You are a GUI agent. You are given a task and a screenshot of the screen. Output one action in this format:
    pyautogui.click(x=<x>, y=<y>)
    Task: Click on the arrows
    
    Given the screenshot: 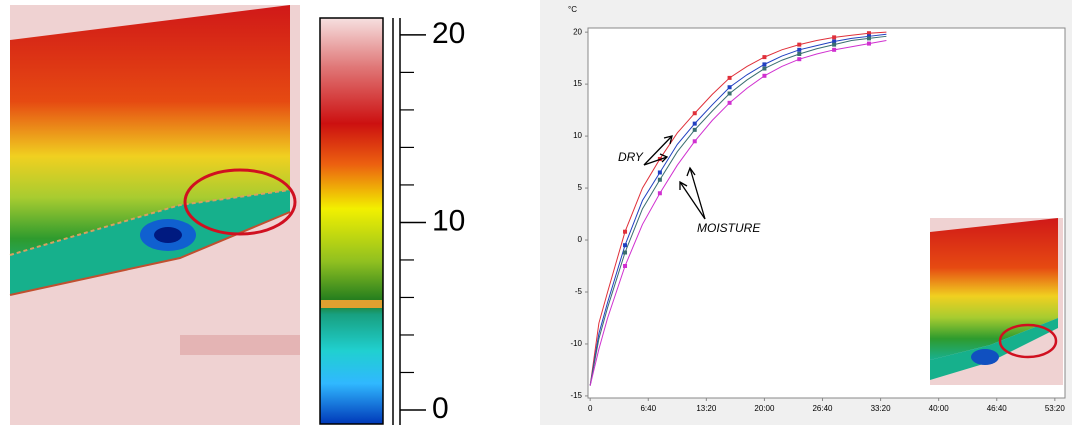 What is the action you would take?
    pyautogui.click(x=674, y=177)
    